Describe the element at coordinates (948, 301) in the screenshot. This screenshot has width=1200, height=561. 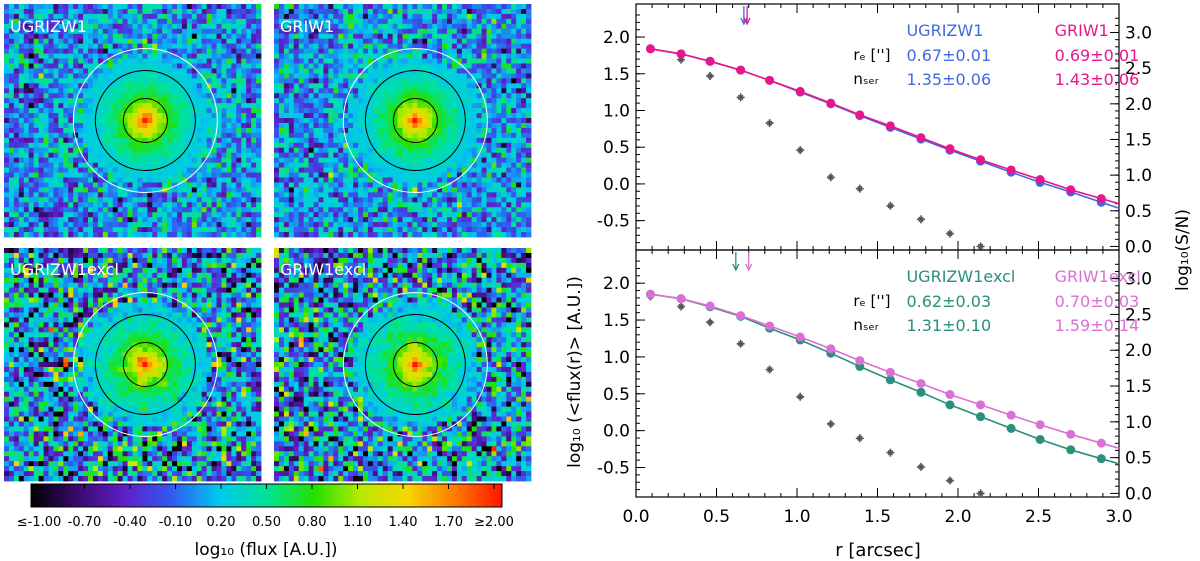
I see `re-value: 0.62±0.03` at that location.